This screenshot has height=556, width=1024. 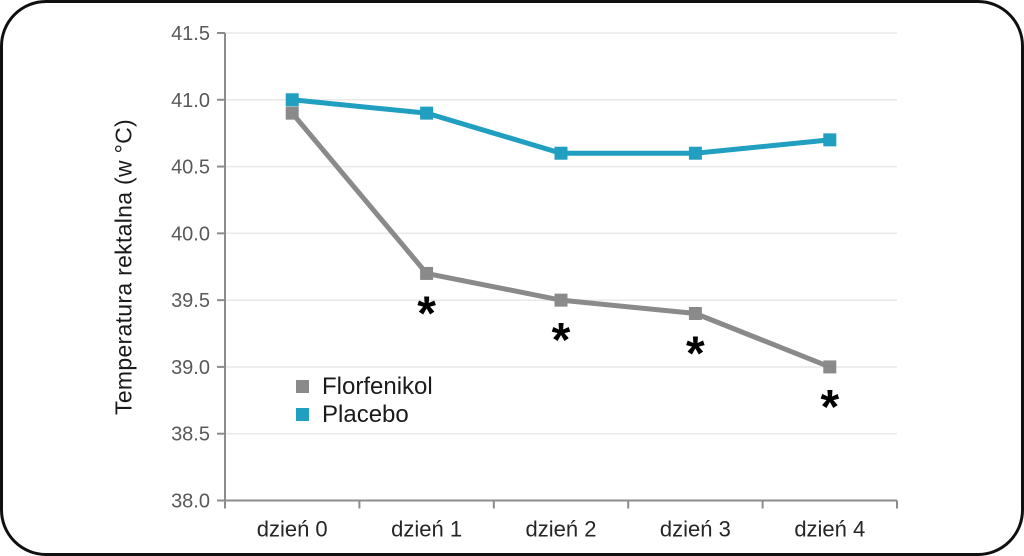 I want to click on y-tick-label: 41.0, so click(x=190, y=101).